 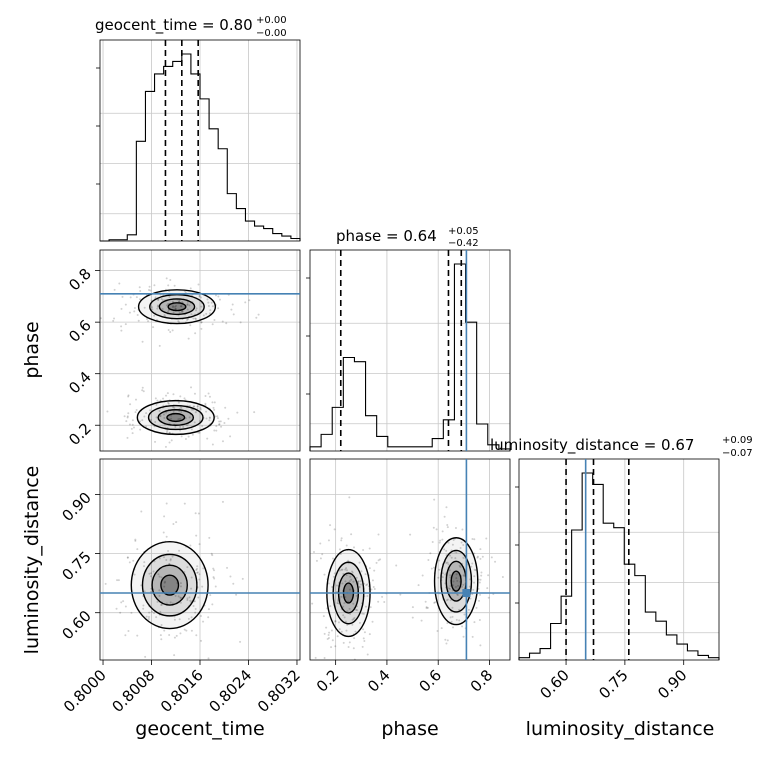 I want to click on ytick-label-luminosity_distance: 0.90, so click(x=76, y=507).